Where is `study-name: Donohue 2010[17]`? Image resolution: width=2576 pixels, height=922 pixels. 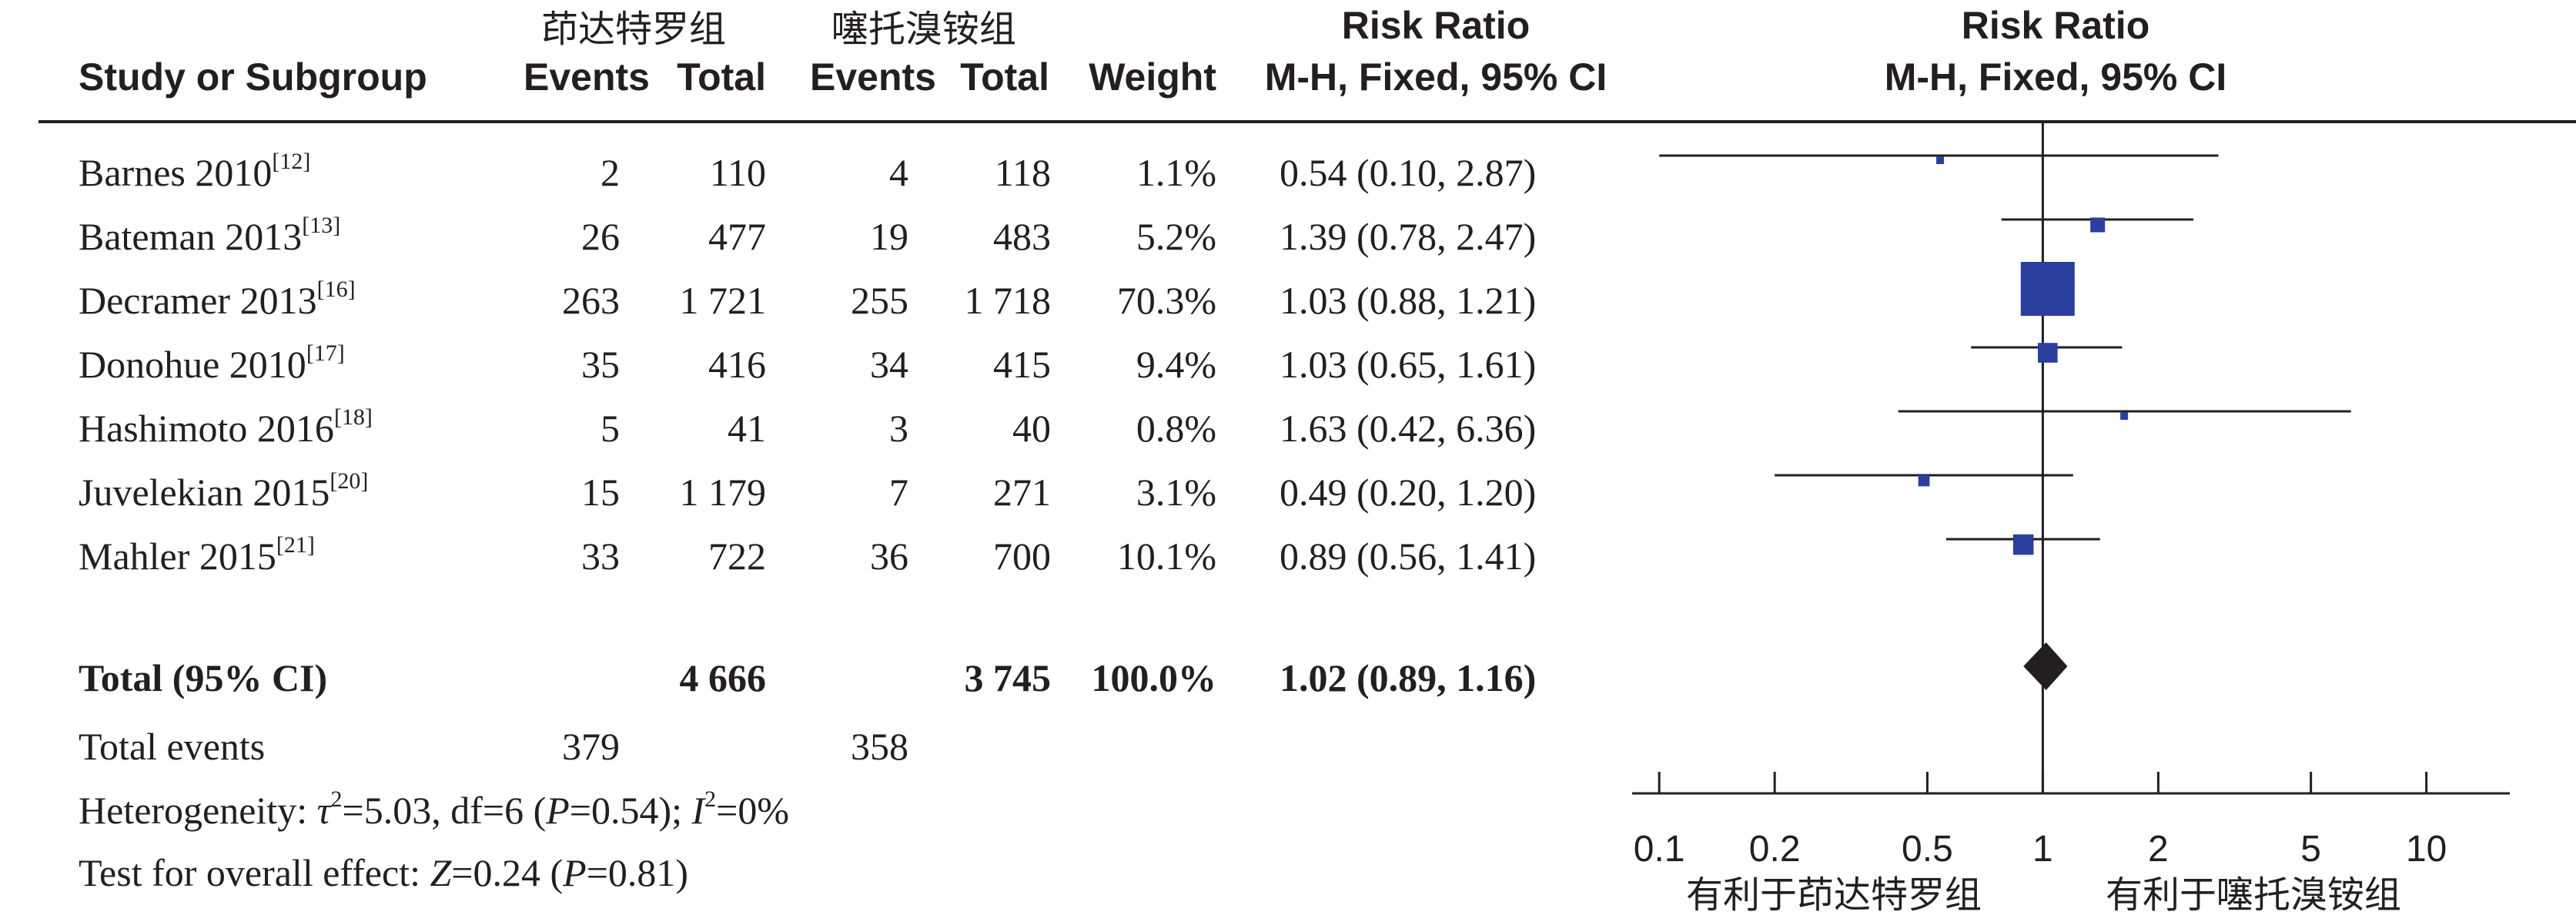
study-name: Donohue 2010[17] is located at coordinates (212, 364).